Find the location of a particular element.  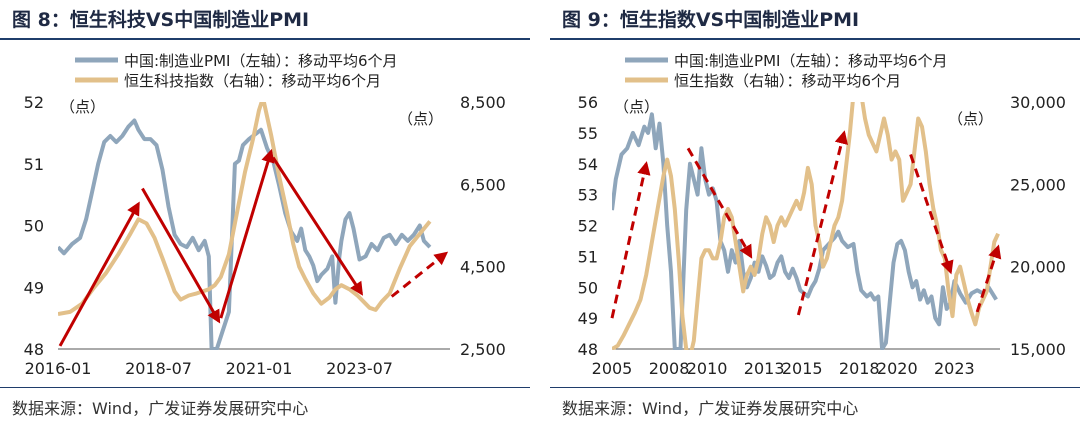

figure-title: 图 9：恒生指数VS中国制造业PMI is located at coordinates (711, 20).